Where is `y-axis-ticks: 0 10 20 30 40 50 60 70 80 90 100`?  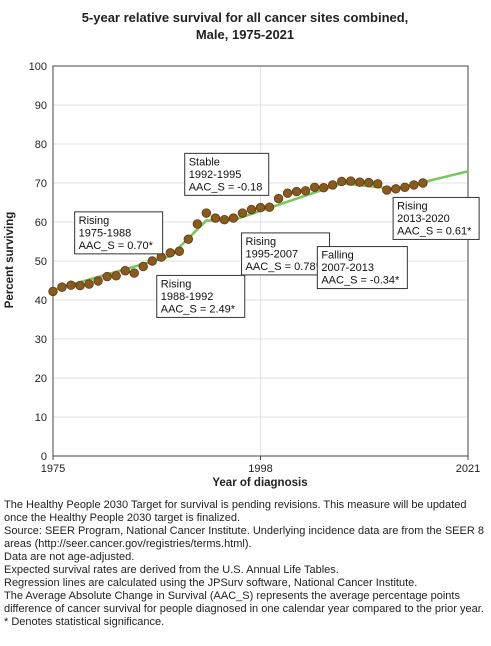 y-axis-ticks: 0 10 20 30 40 50 60 70 80 90 100 is located at coordinates (38, 262).